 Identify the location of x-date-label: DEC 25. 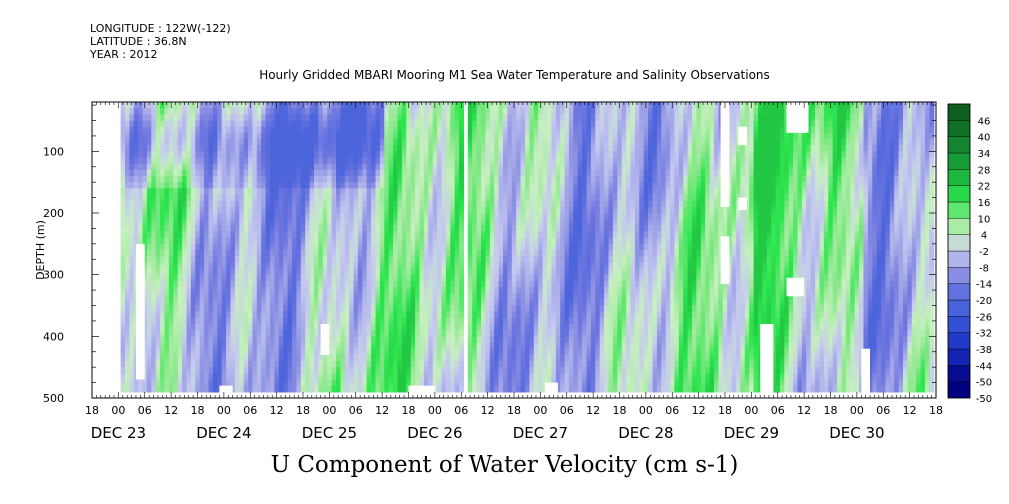
(329, 433).